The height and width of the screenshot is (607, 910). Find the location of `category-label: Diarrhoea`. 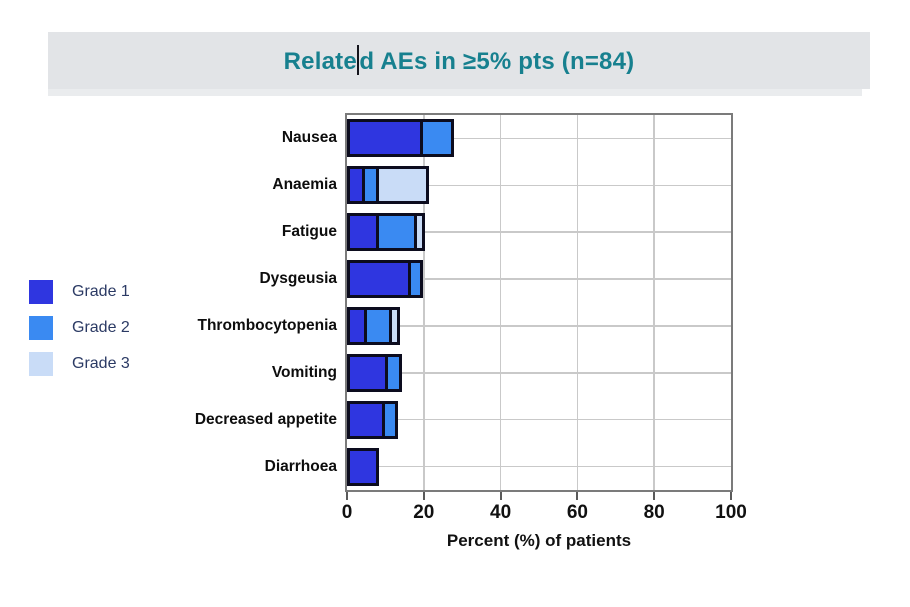

category-label: Diarrhoea is located at coordinates (300, 466).